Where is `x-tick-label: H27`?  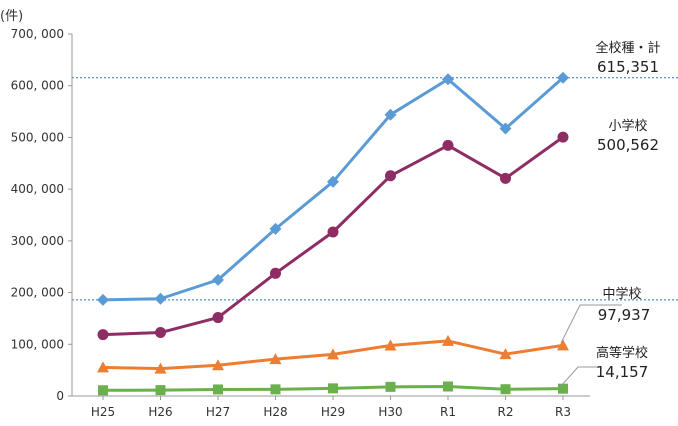
x-tick-label: H27 is located at coordinates (218, 412).